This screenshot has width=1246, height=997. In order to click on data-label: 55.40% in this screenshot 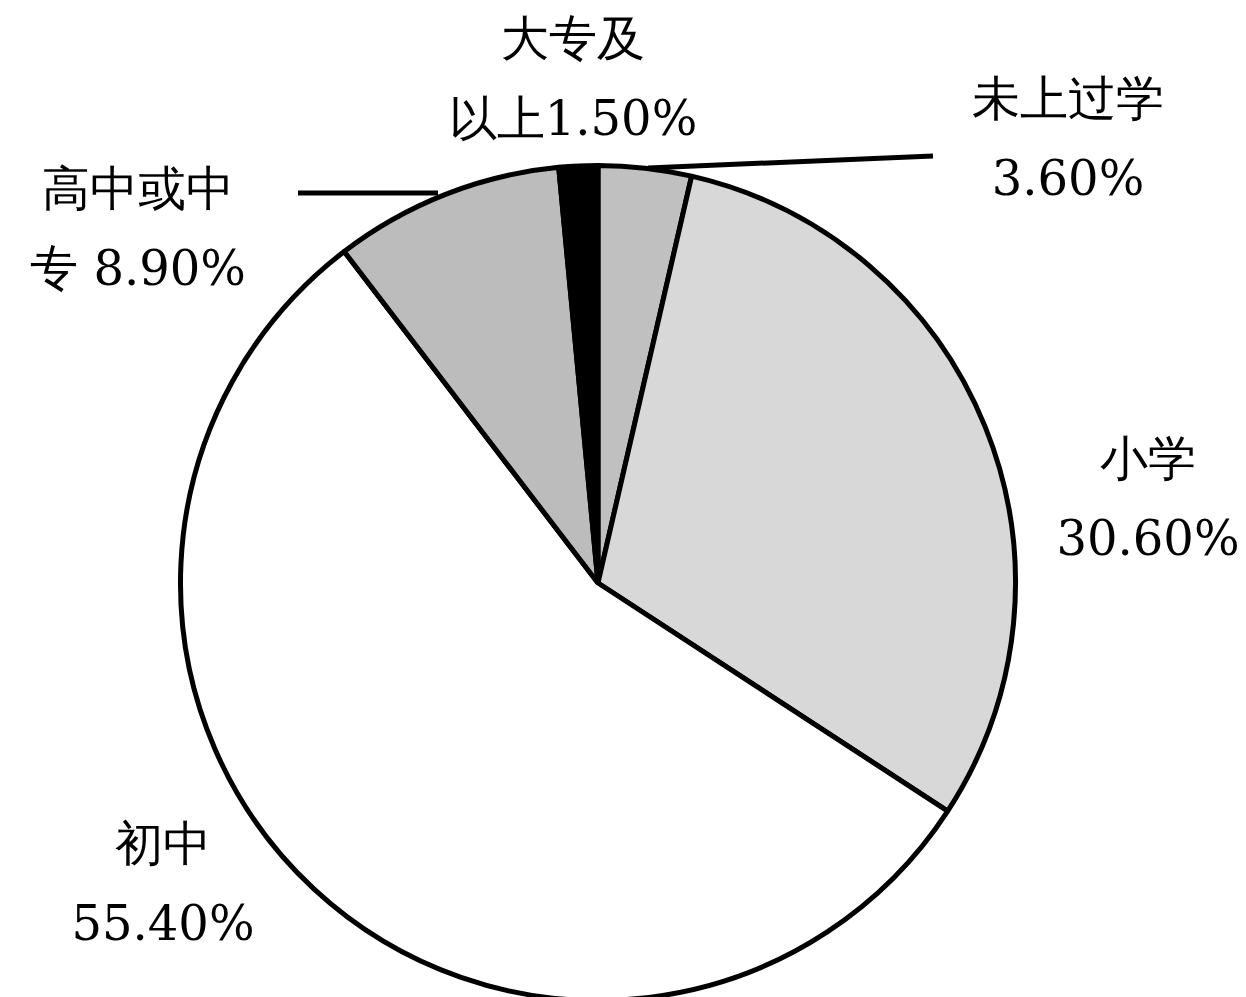, I will do `click(163, 923)`.